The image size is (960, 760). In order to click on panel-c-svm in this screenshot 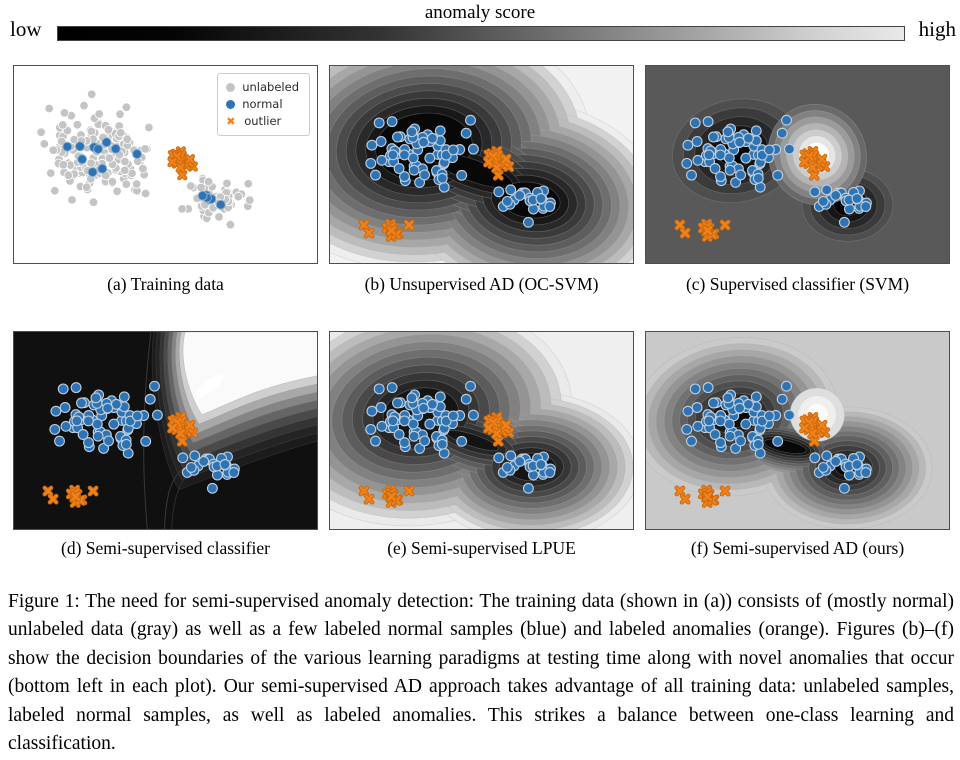, I will do `click(797, 164)`.